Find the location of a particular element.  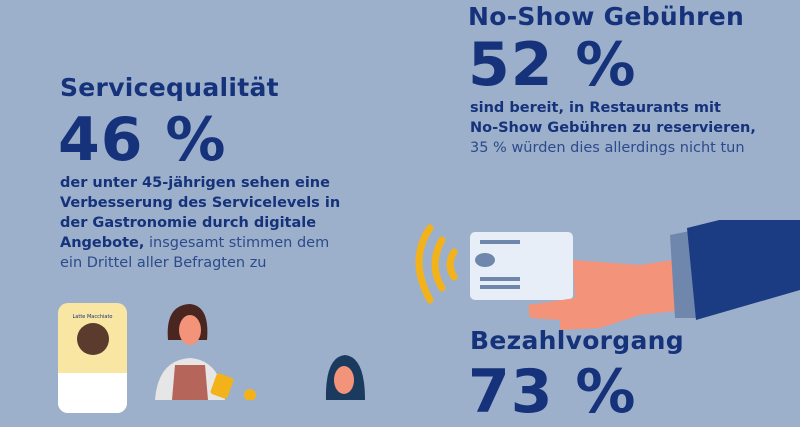

contactless-payment-illustration is located at coordinates (607, 275).